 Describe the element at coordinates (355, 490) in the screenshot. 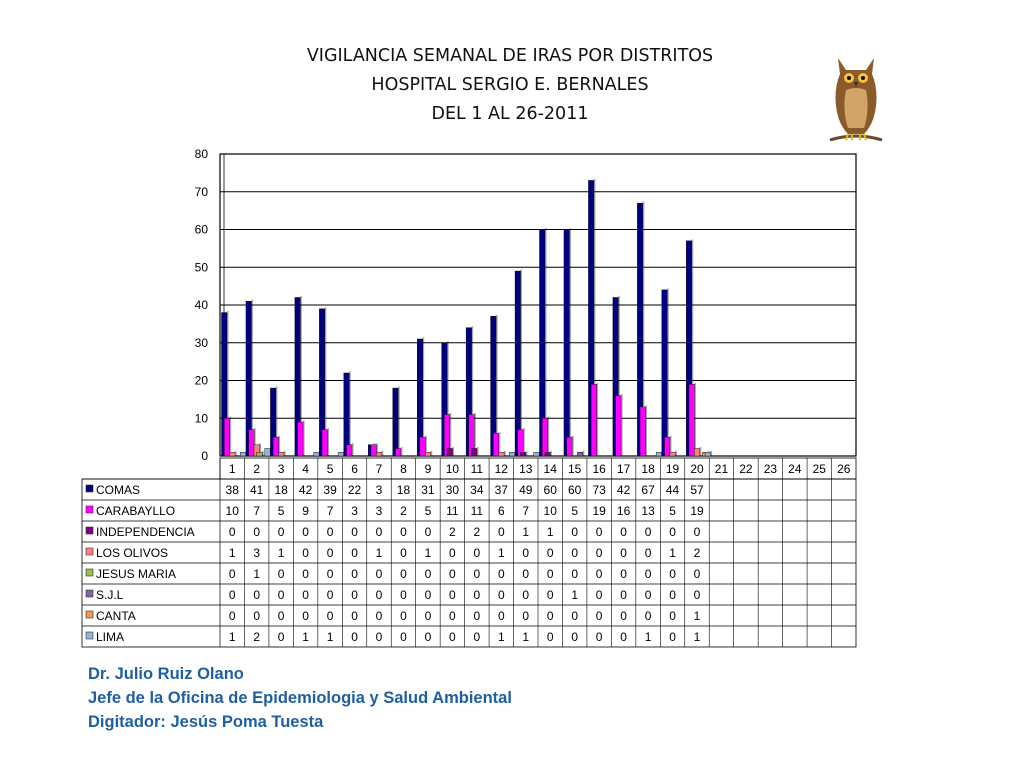

I see `table-cell-value: 22` at that location.